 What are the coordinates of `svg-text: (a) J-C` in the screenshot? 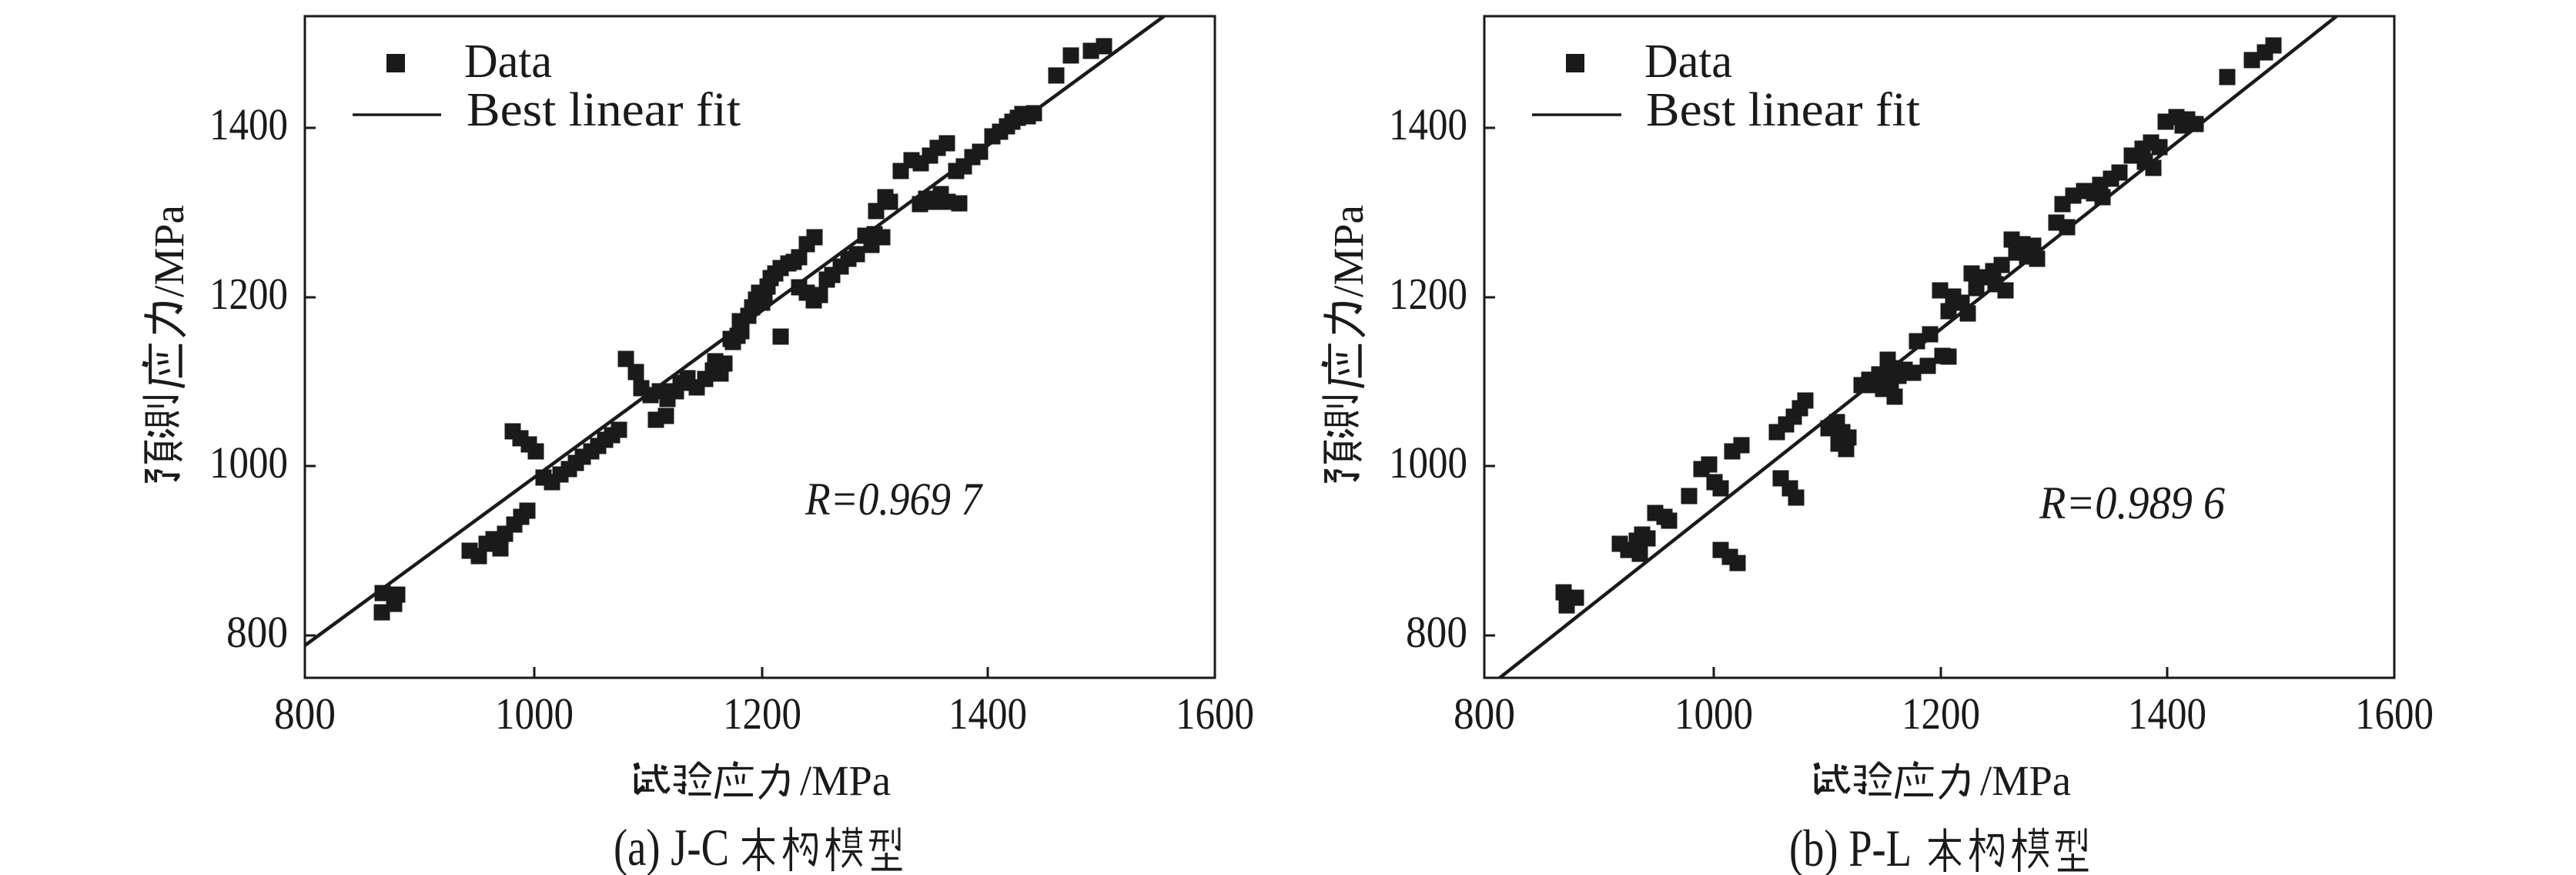 It's located at (672, 846).